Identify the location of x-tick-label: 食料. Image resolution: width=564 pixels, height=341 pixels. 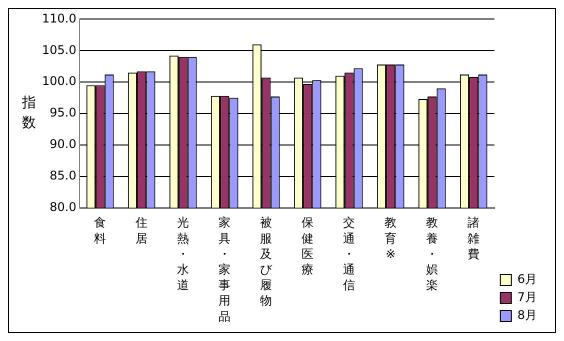
(100, 231).